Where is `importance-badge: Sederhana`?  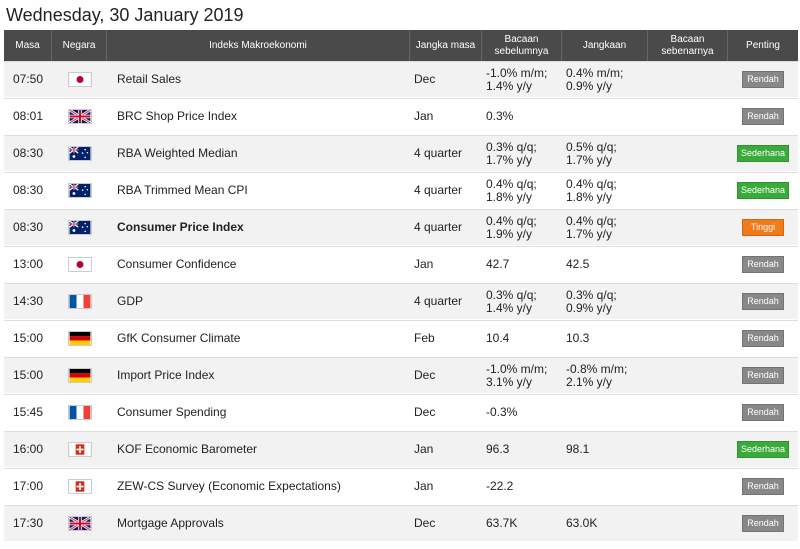 importance-badge: Sederhana is located at coordinates (763, 153).